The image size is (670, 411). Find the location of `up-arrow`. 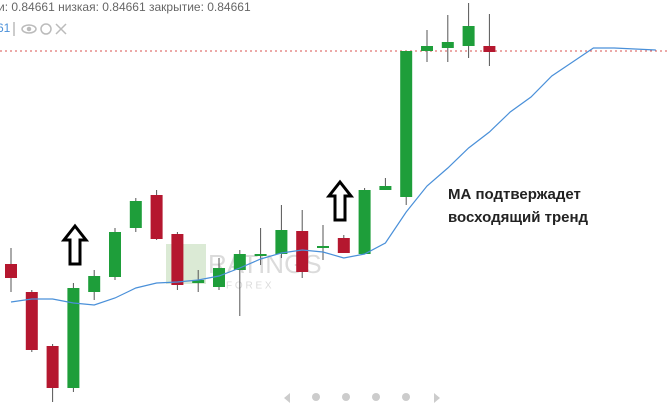

up-arrow is located at coordinates (207, 222).